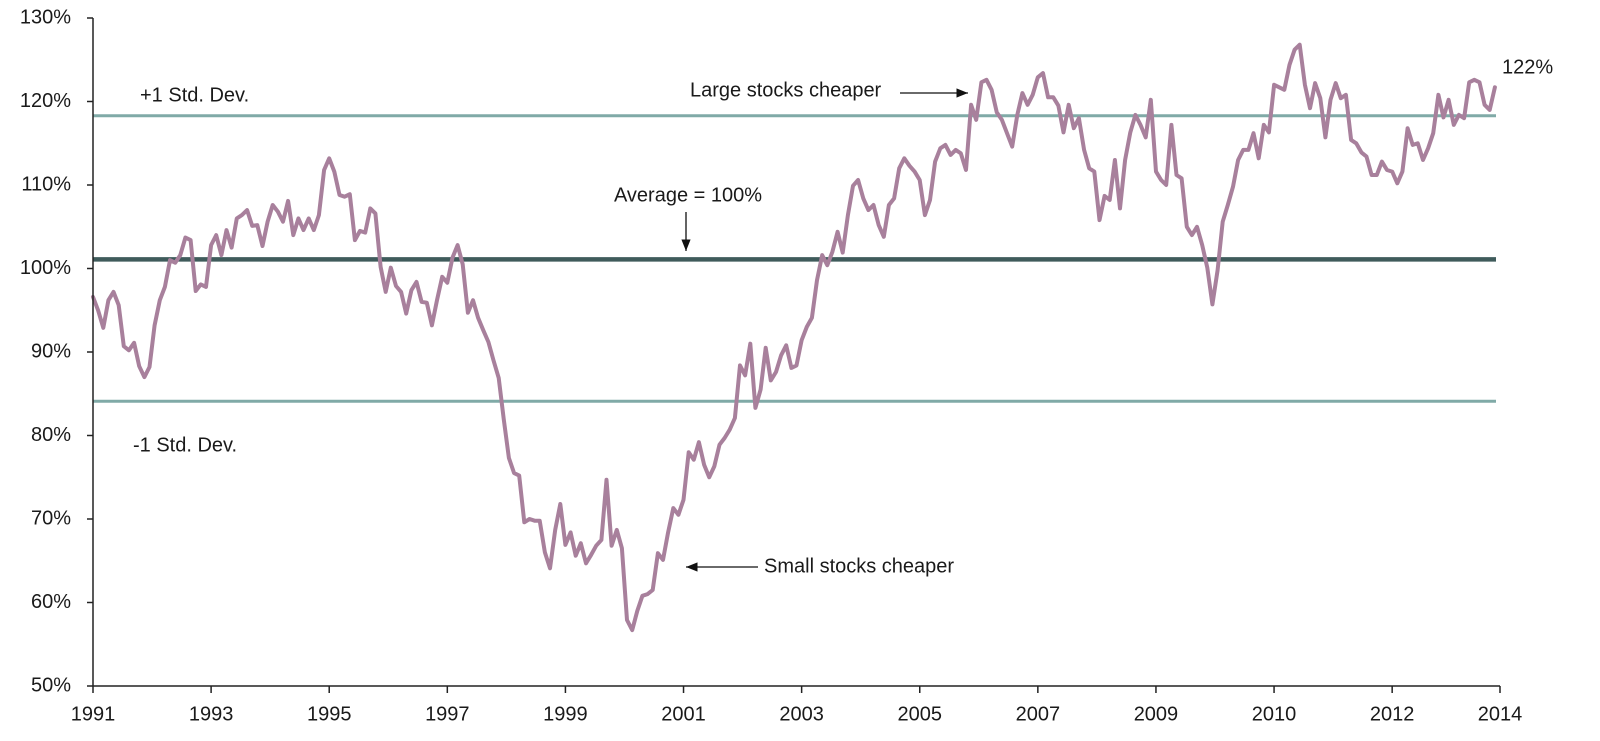 This screenshot has width=1600, height=741. What do you see at coordinates (786, 90) in the screenshot?
I see `annotation: Large stocks cheaper` at bounding box center [786, 90].